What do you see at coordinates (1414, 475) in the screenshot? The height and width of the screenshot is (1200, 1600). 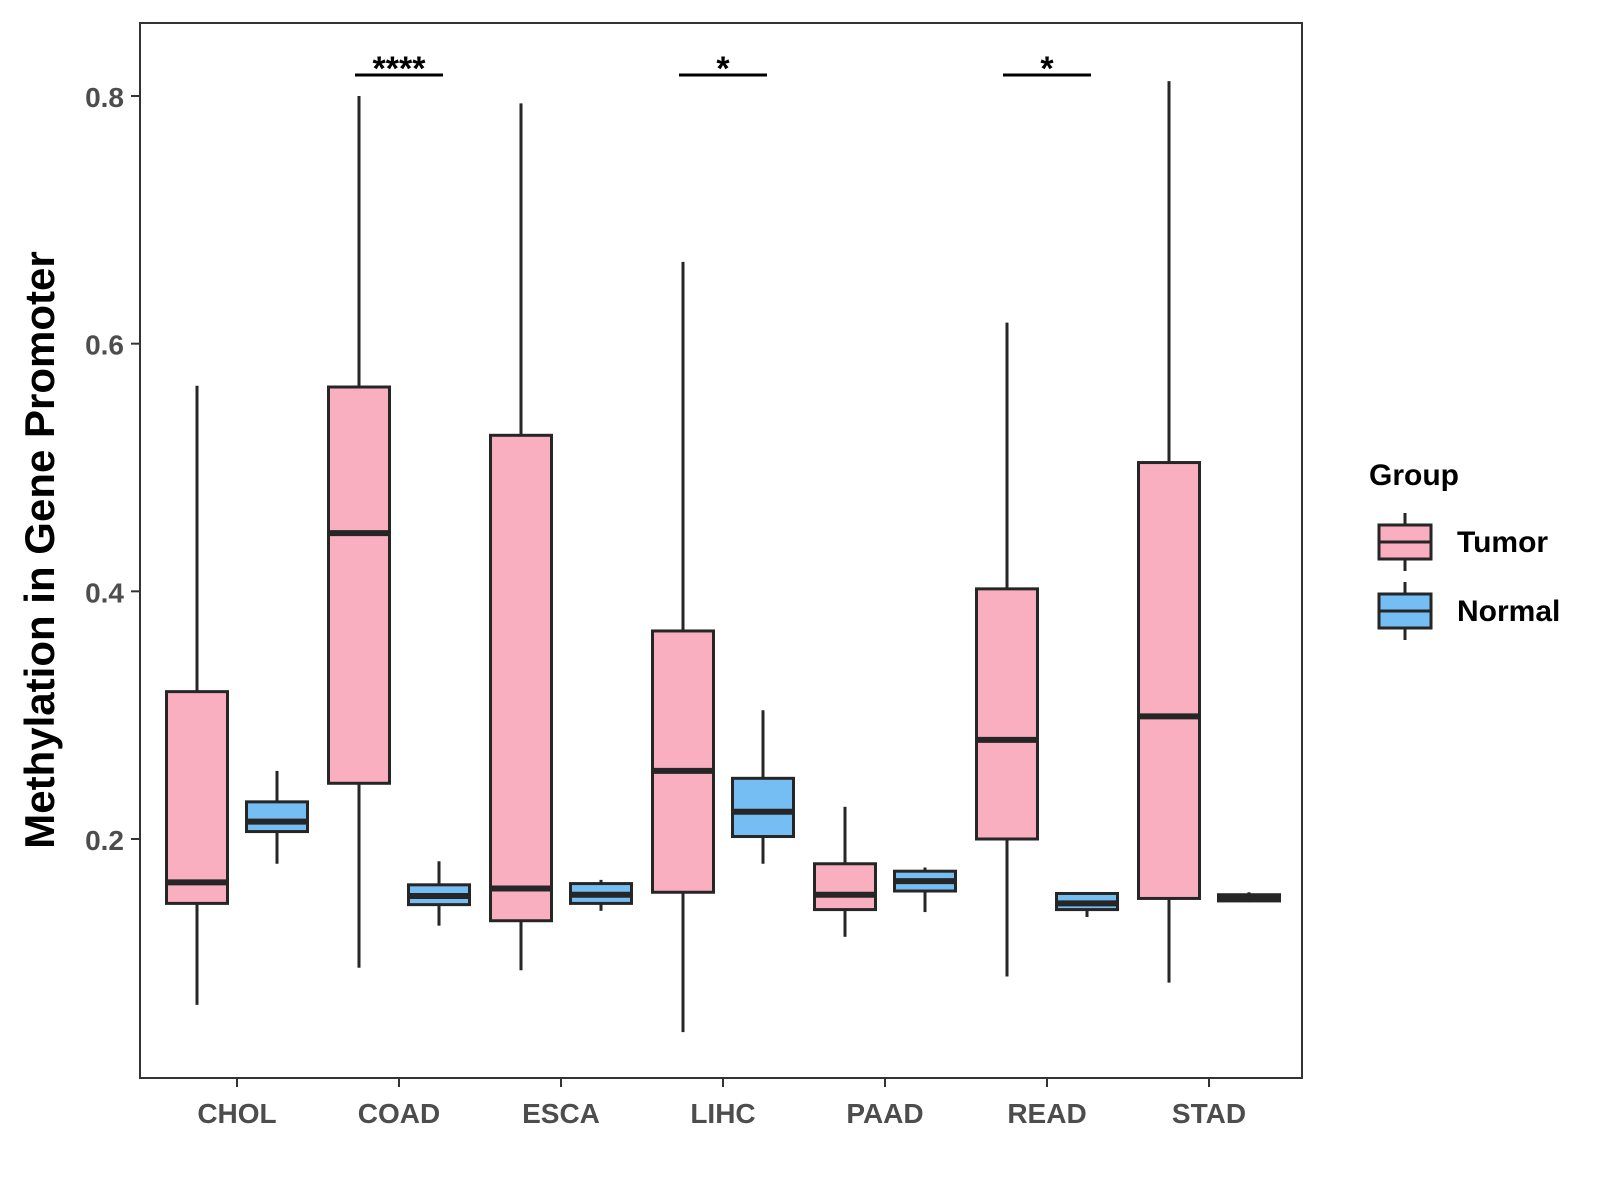 I see `legend-title: Group` at bounding box center [1414, 475].